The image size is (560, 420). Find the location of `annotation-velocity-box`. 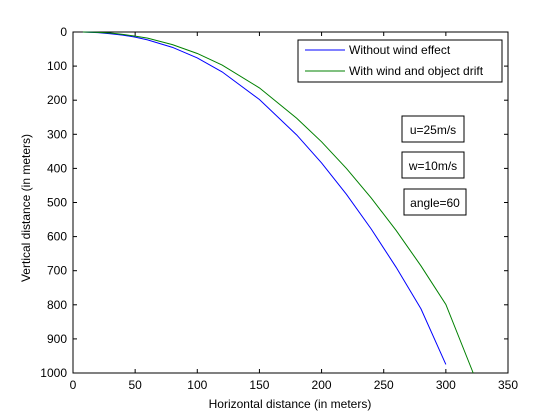

annotation-velocity-box is located at coordinates (433, 129).